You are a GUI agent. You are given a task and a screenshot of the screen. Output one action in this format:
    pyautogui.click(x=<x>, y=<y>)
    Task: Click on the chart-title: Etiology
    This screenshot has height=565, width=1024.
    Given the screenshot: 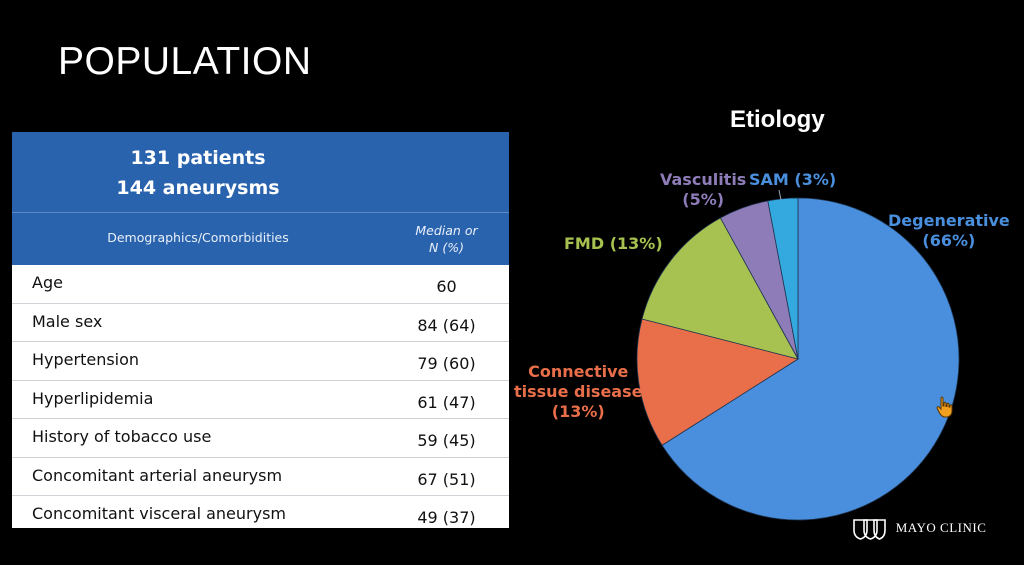 What is the action you would take?
    pyautogui.click(x=777, y=119)
    